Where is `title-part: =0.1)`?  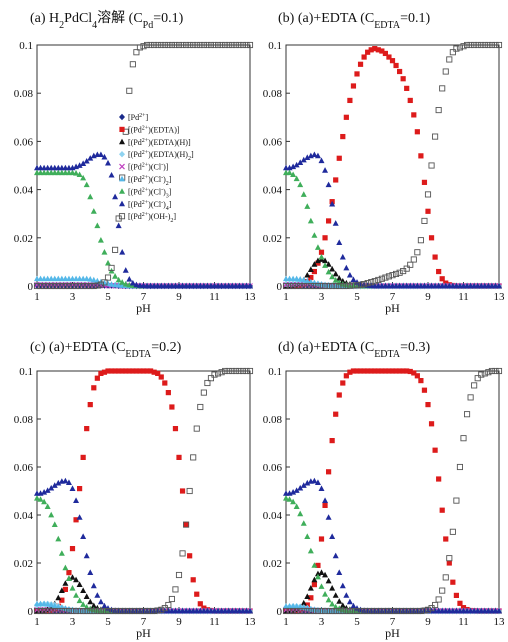 title-part: =0.1) is located at coordinates (168, 18).